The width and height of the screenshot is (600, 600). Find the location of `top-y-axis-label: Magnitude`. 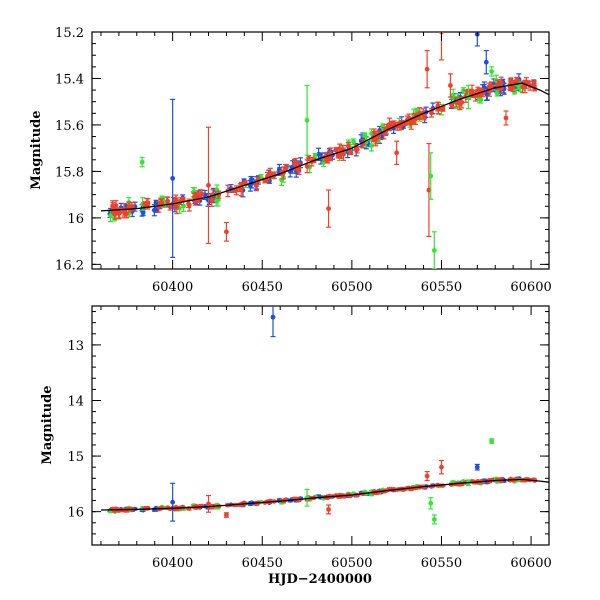

top-y-axis-label: Magnitude is located at coordinates (36, 149).